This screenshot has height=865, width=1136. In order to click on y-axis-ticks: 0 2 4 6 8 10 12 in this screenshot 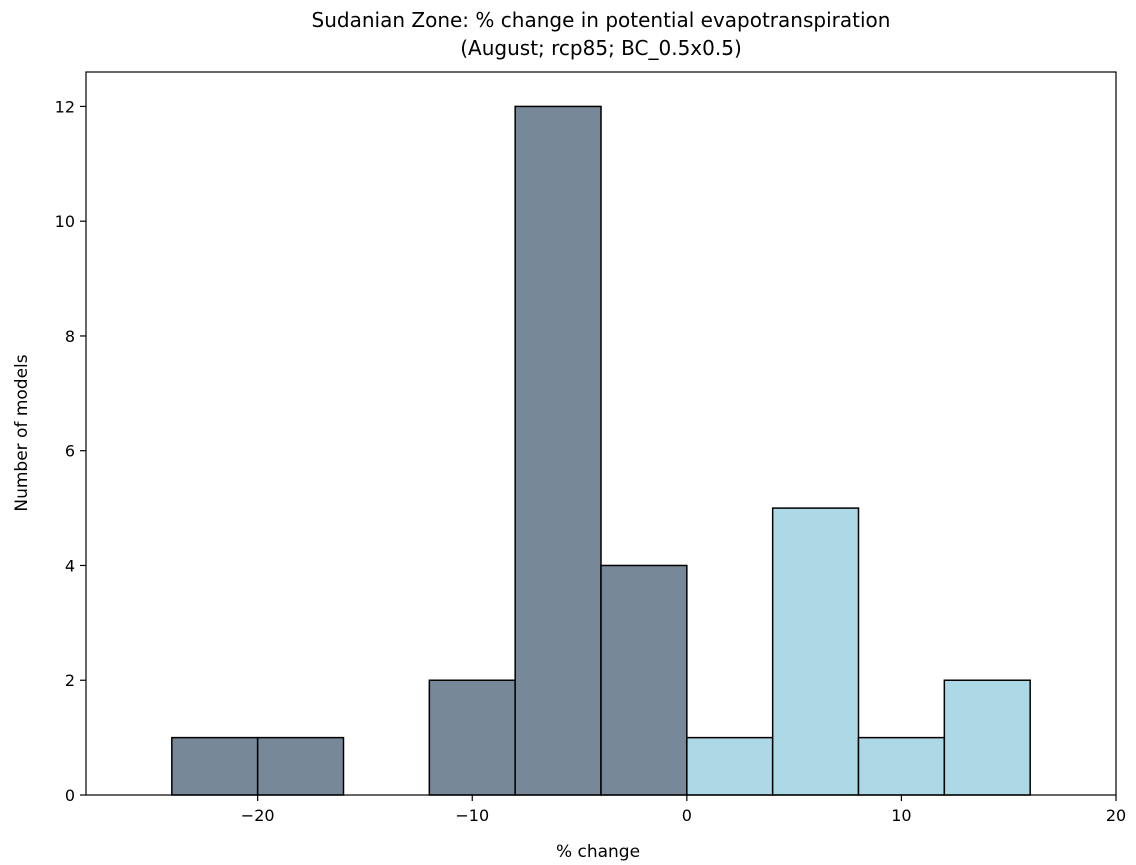, I will do `click(70, 451)`.